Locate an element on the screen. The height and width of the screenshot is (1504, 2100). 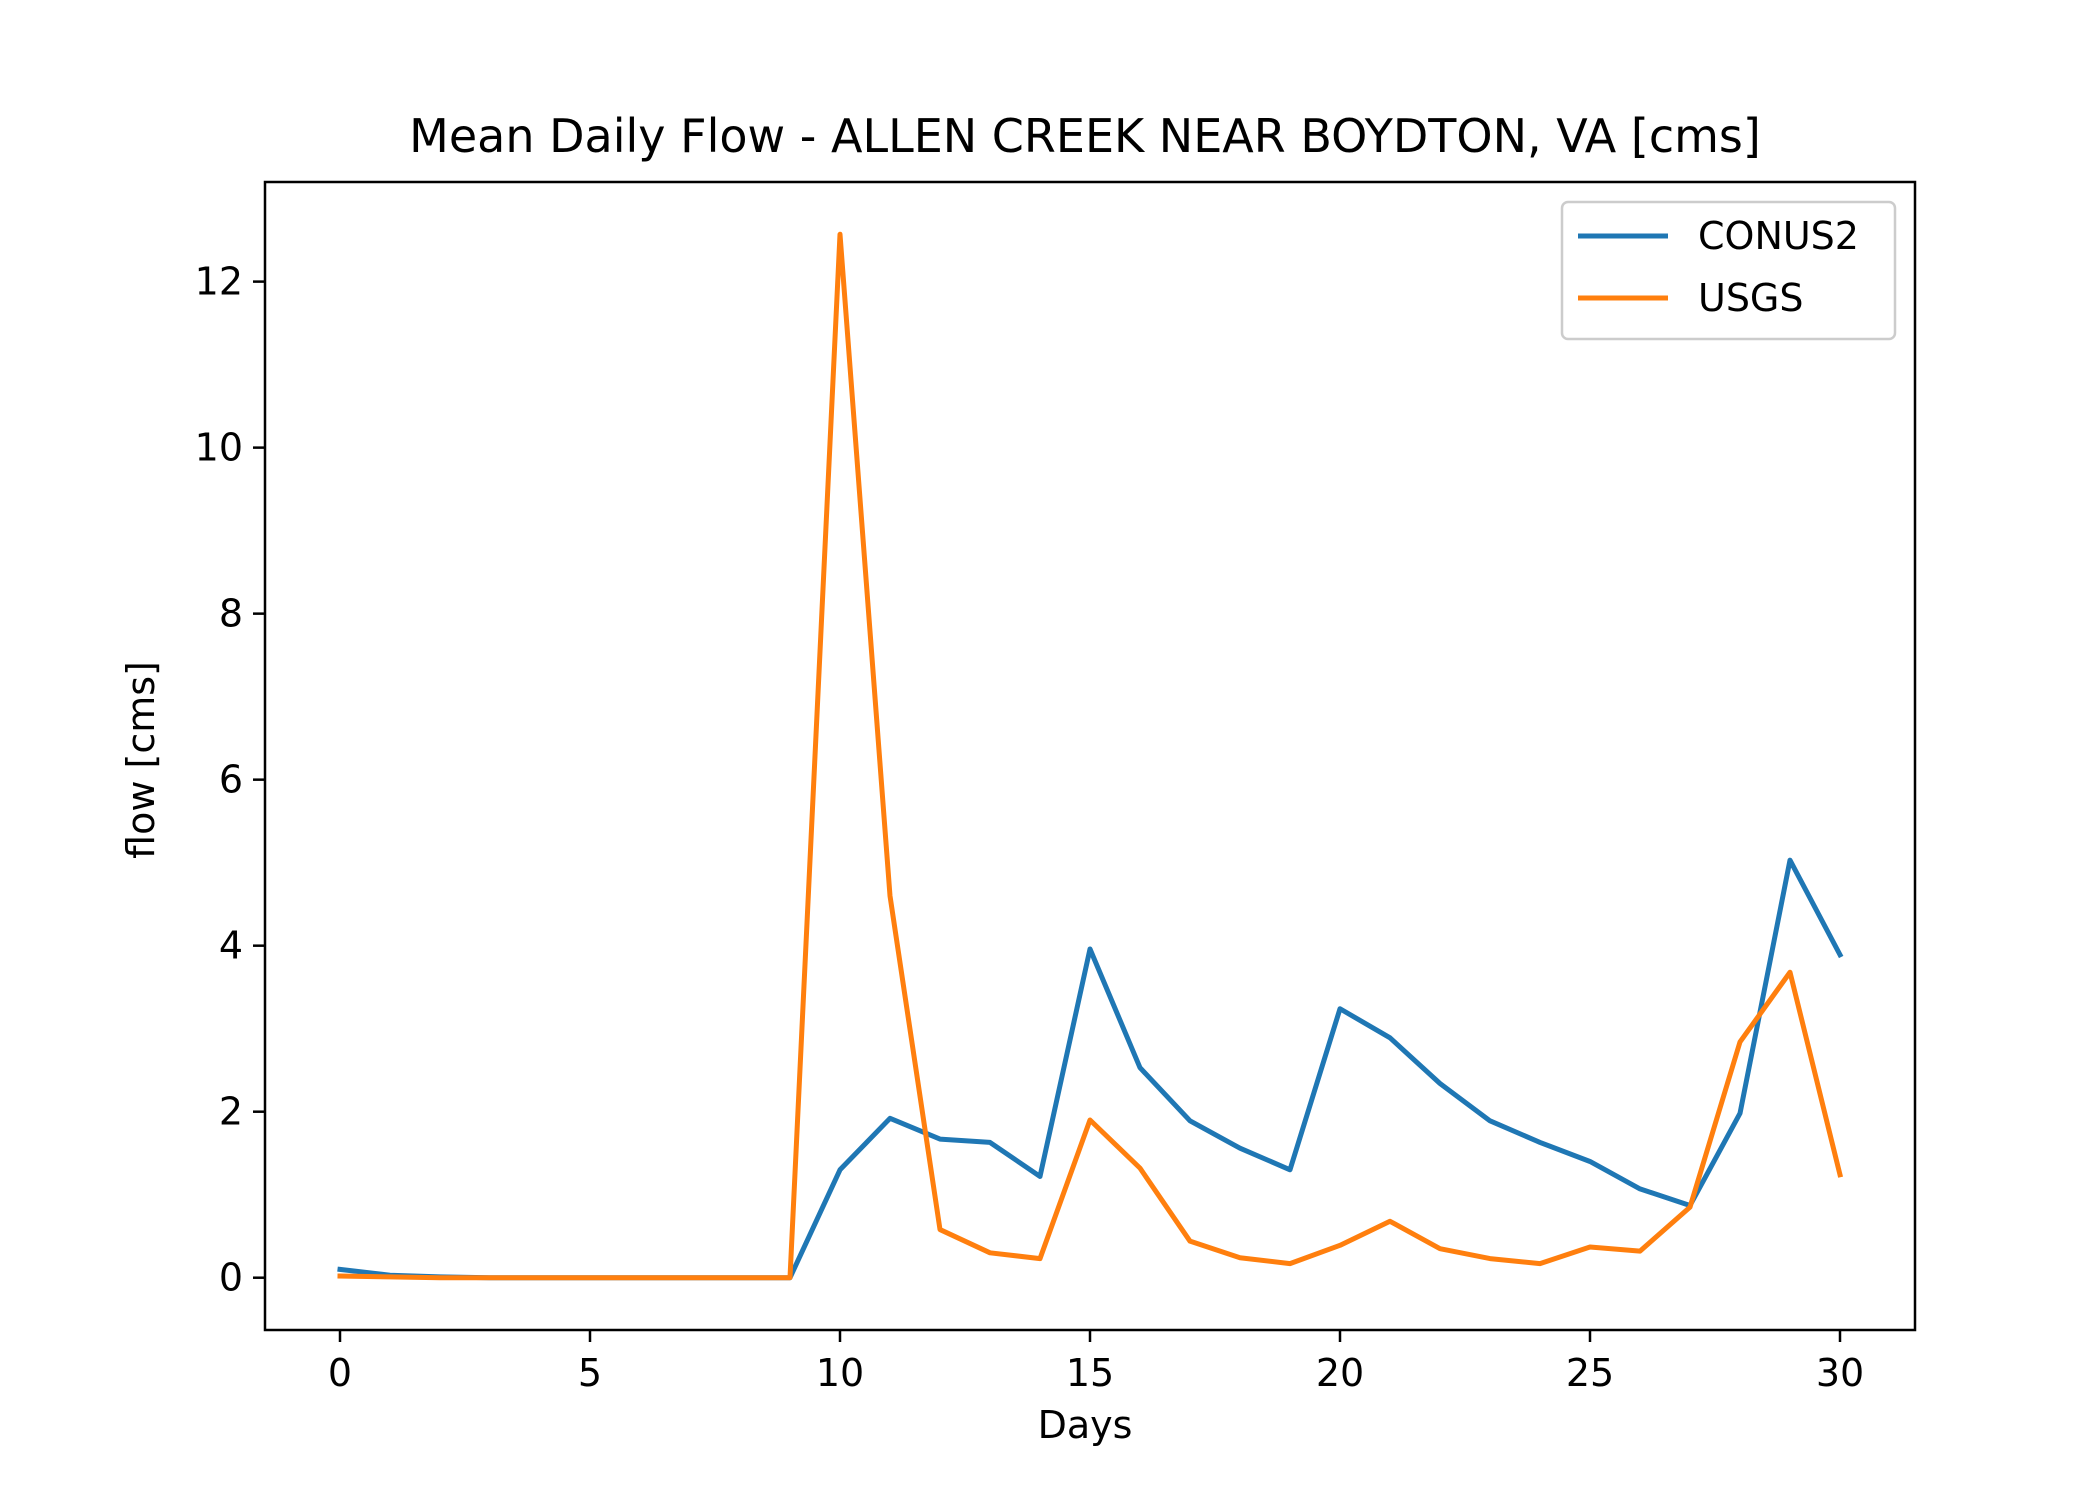
y-tick-label: 10 is located at coordinates (219, 448).